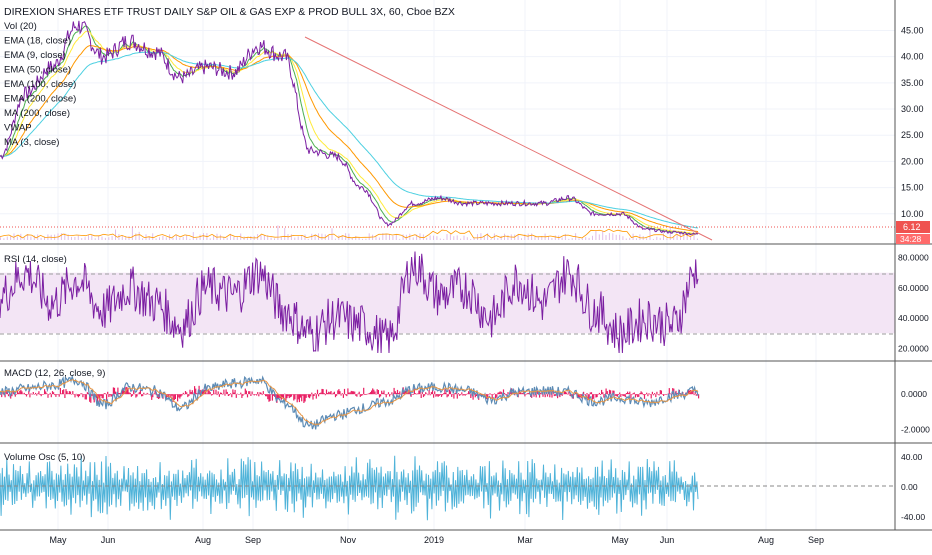 The width and height of the screenshot is (932, 555). Describe the element at coordinates (54, 373) in the screenshot. I see `macd-label: MACD (12, 26, close, 9)` at that location.